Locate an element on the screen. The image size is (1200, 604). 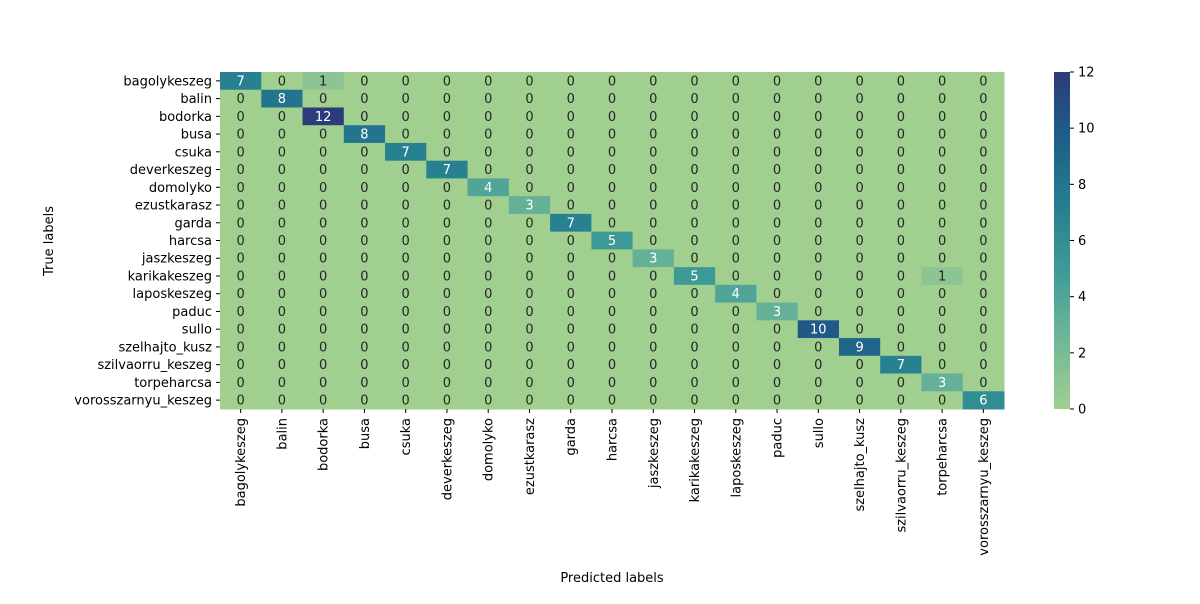
cell-value-label: 6 is located at coordinates (983, 401).